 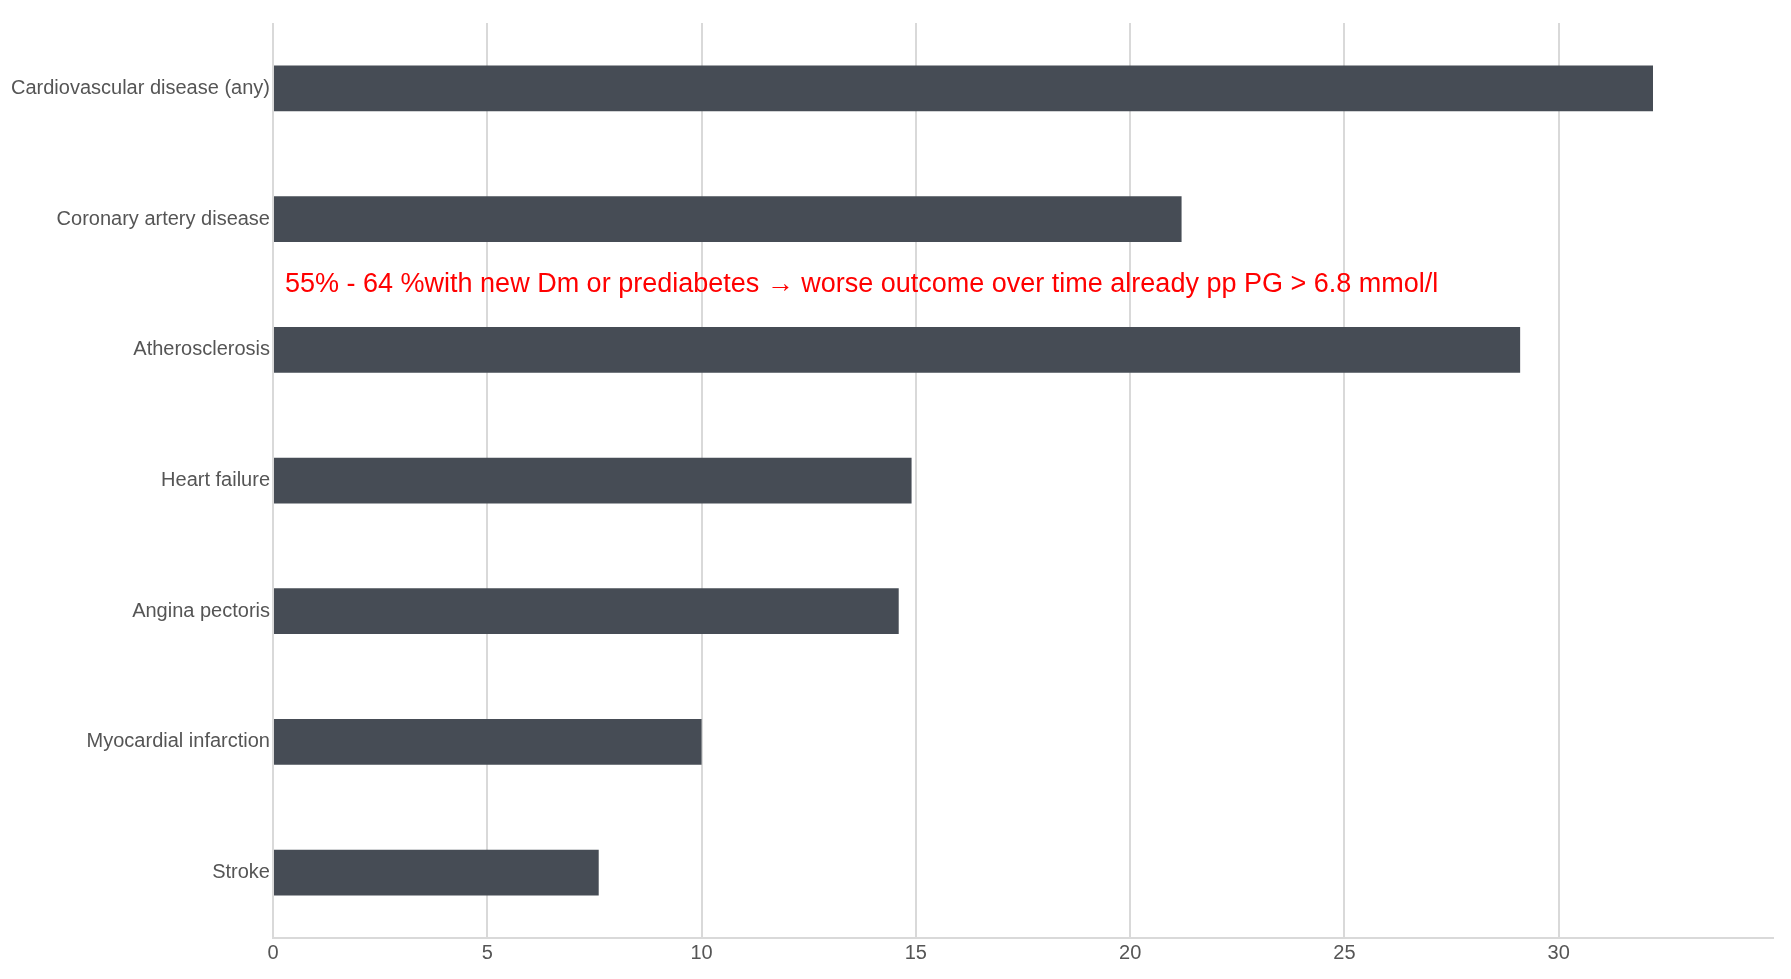 I want to click on y-tick-label: Angina pectoris, so click(x=201, y=609).